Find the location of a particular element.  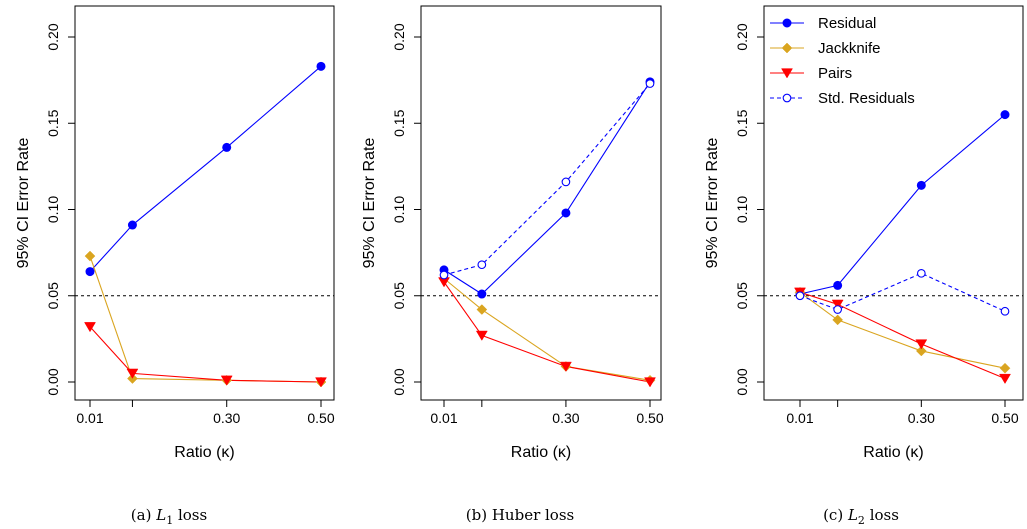

caption-subscript: 1 is located at coordinates (169, 520).